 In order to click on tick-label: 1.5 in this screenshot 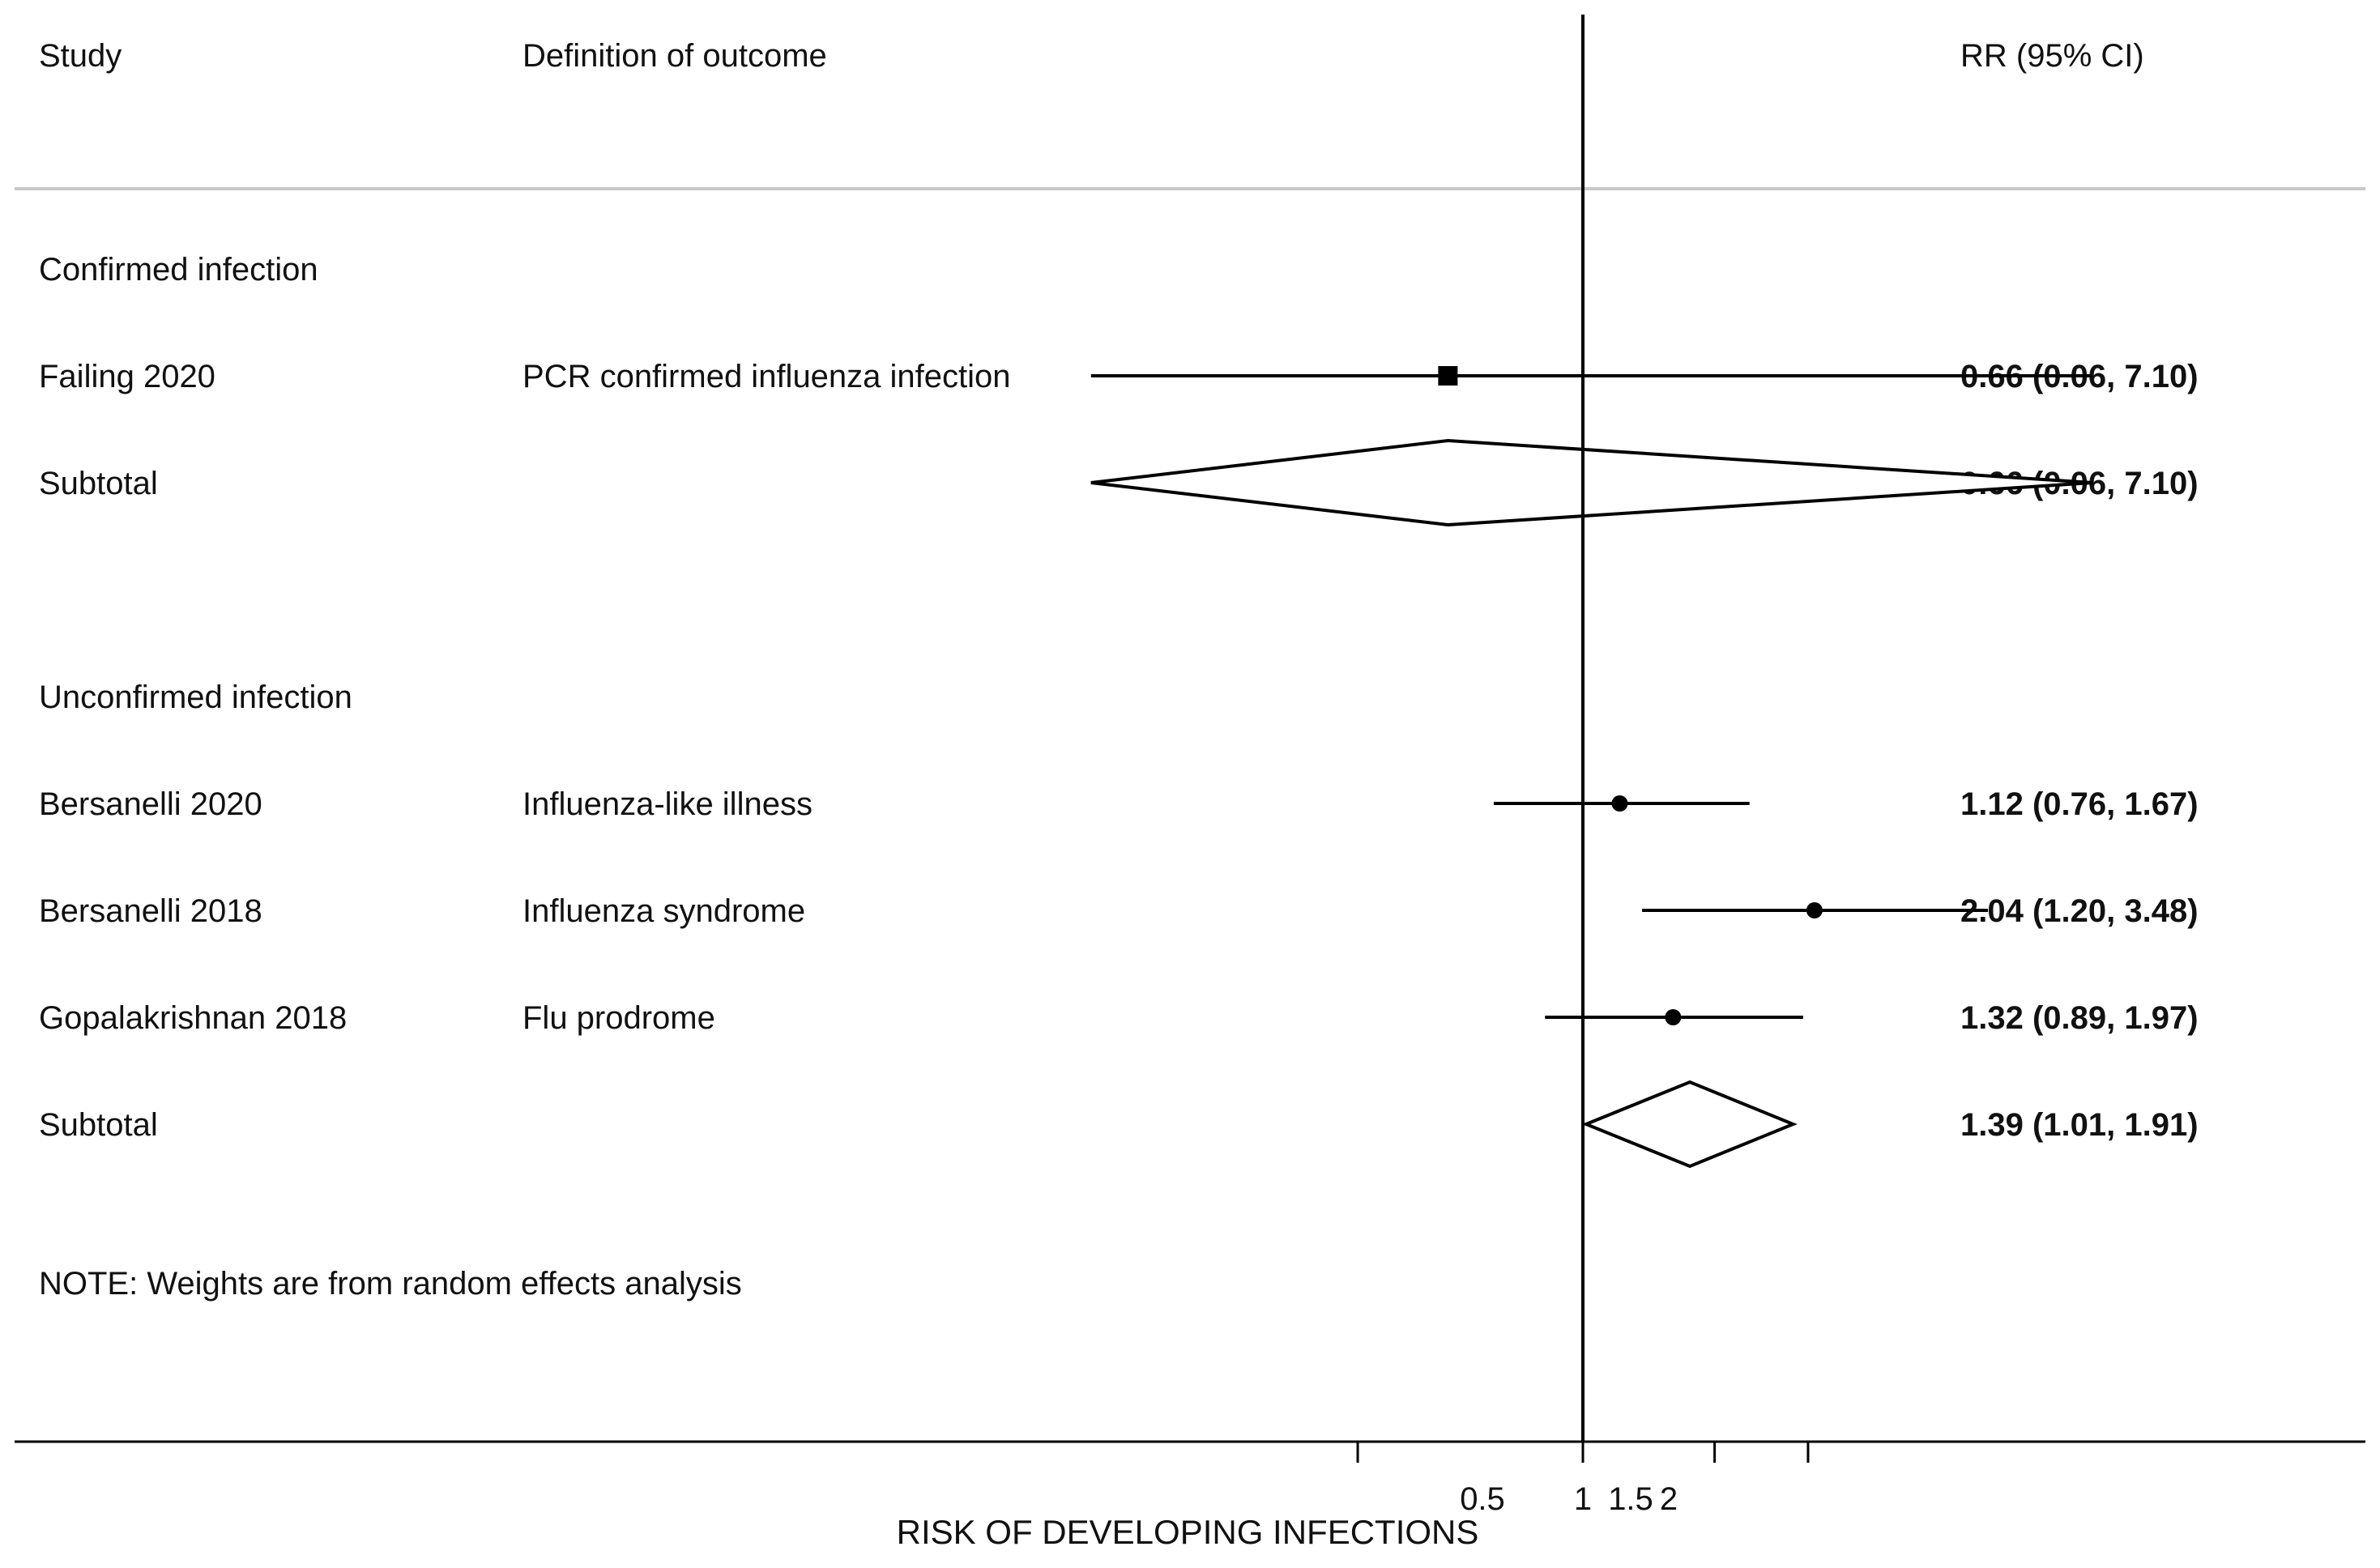, I will do `click(1631, 1499)`.